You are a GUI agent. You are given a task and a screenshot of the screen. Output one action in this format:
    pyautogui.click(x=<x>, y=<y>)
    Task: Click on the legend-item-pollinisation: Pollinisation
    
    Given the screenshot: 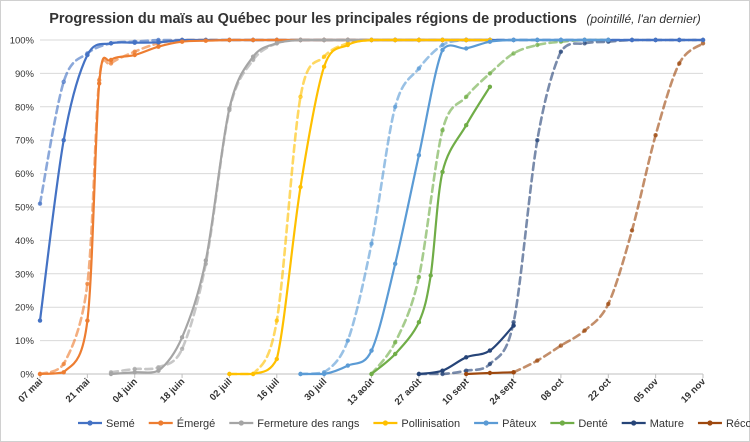 What is the action you would take?
    pyautogui.click(x=416, y=424)
    